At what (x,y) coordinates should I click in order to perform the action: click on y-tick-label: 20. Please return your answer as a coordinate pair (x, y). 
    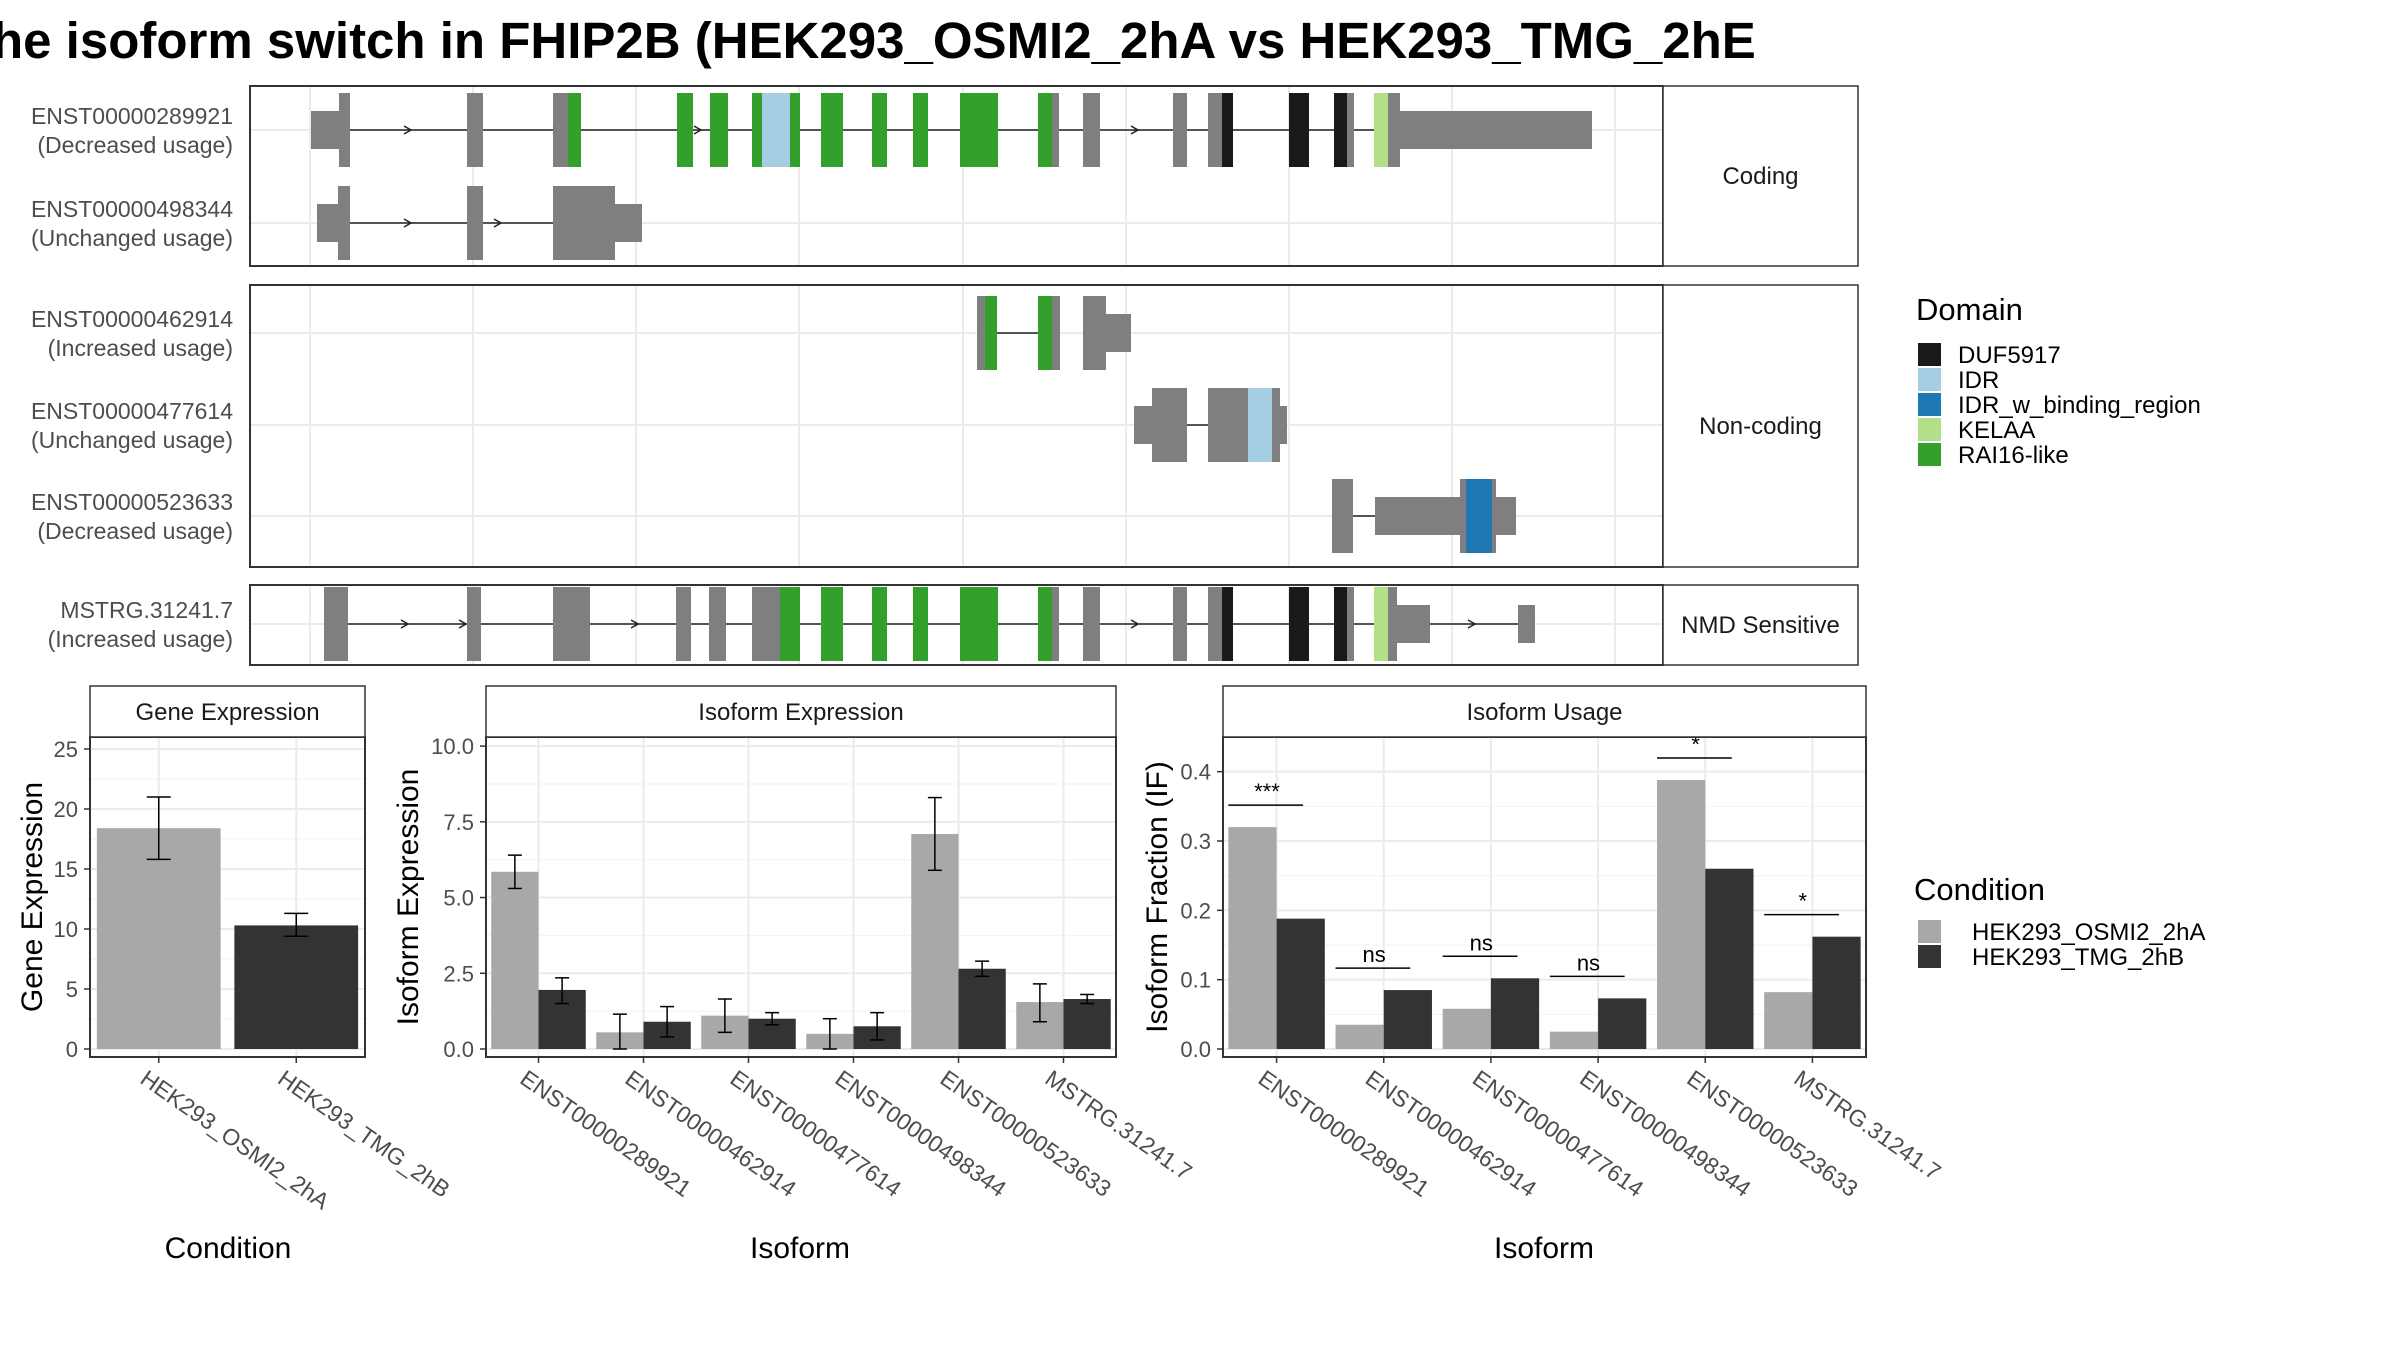
    Looking at the image, I should click on (66, 809).